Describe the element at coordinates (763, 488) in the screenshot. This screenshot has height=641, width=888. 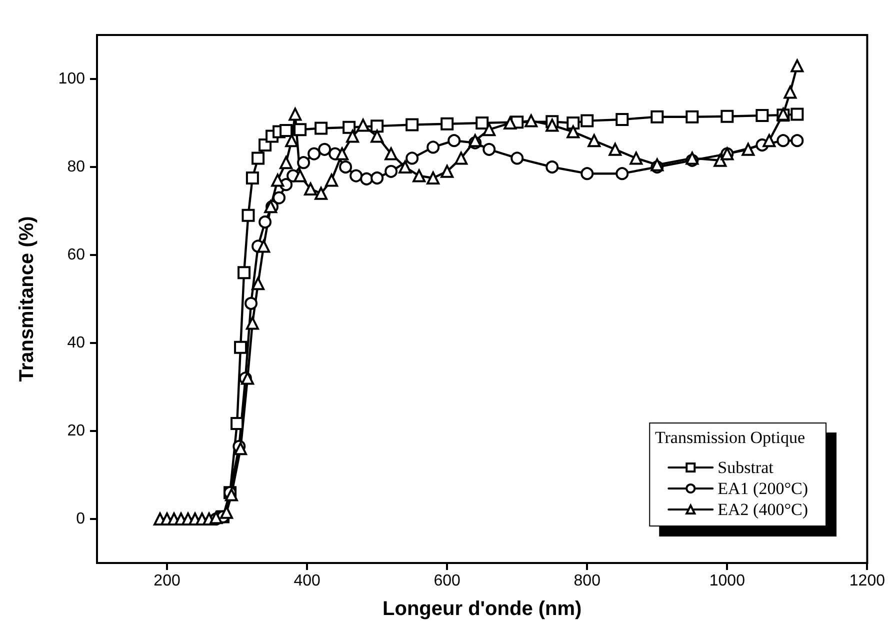
I see `legend-label: EA1 (200°C)` at that location.